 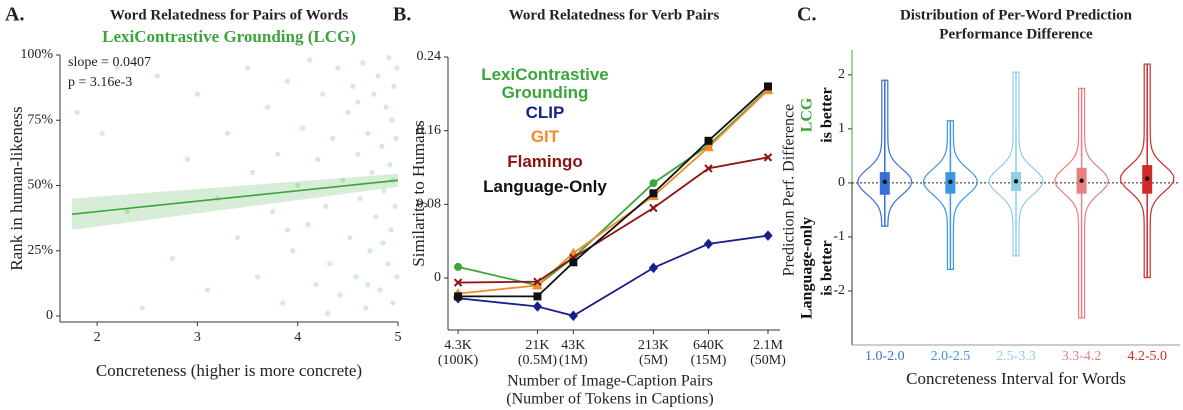 I want to click on y-tick-label: 75%, so click(x=40, y=119).